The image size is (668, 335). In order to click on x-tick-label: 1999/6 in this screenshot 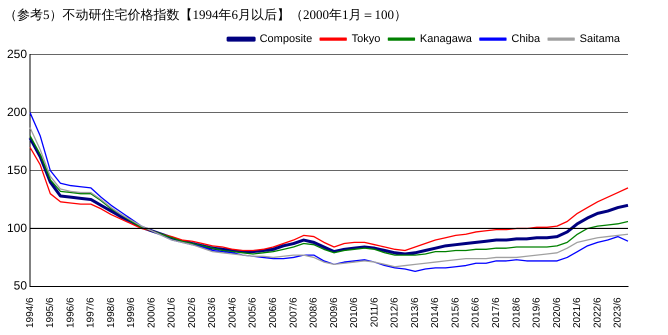, I will do `click(132, 312)`.